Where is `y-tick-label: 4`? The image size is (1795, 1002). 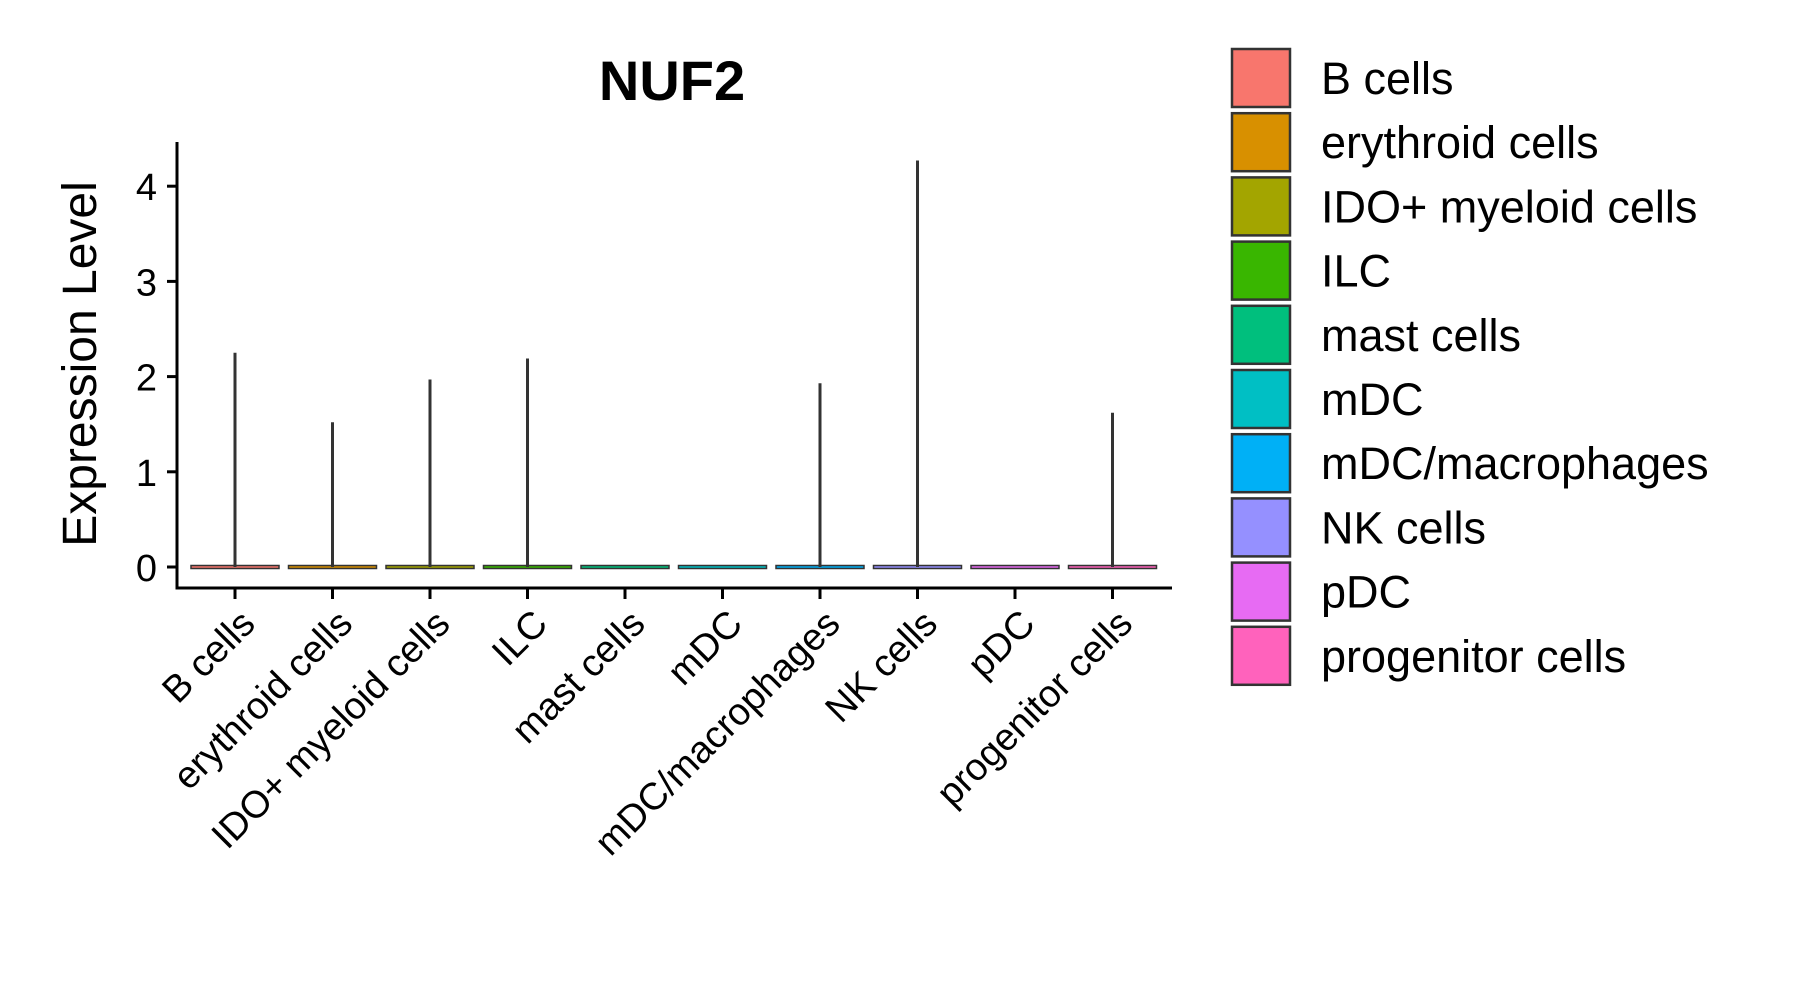
y-tick-label: 4 is located at coordinates (146, 188).